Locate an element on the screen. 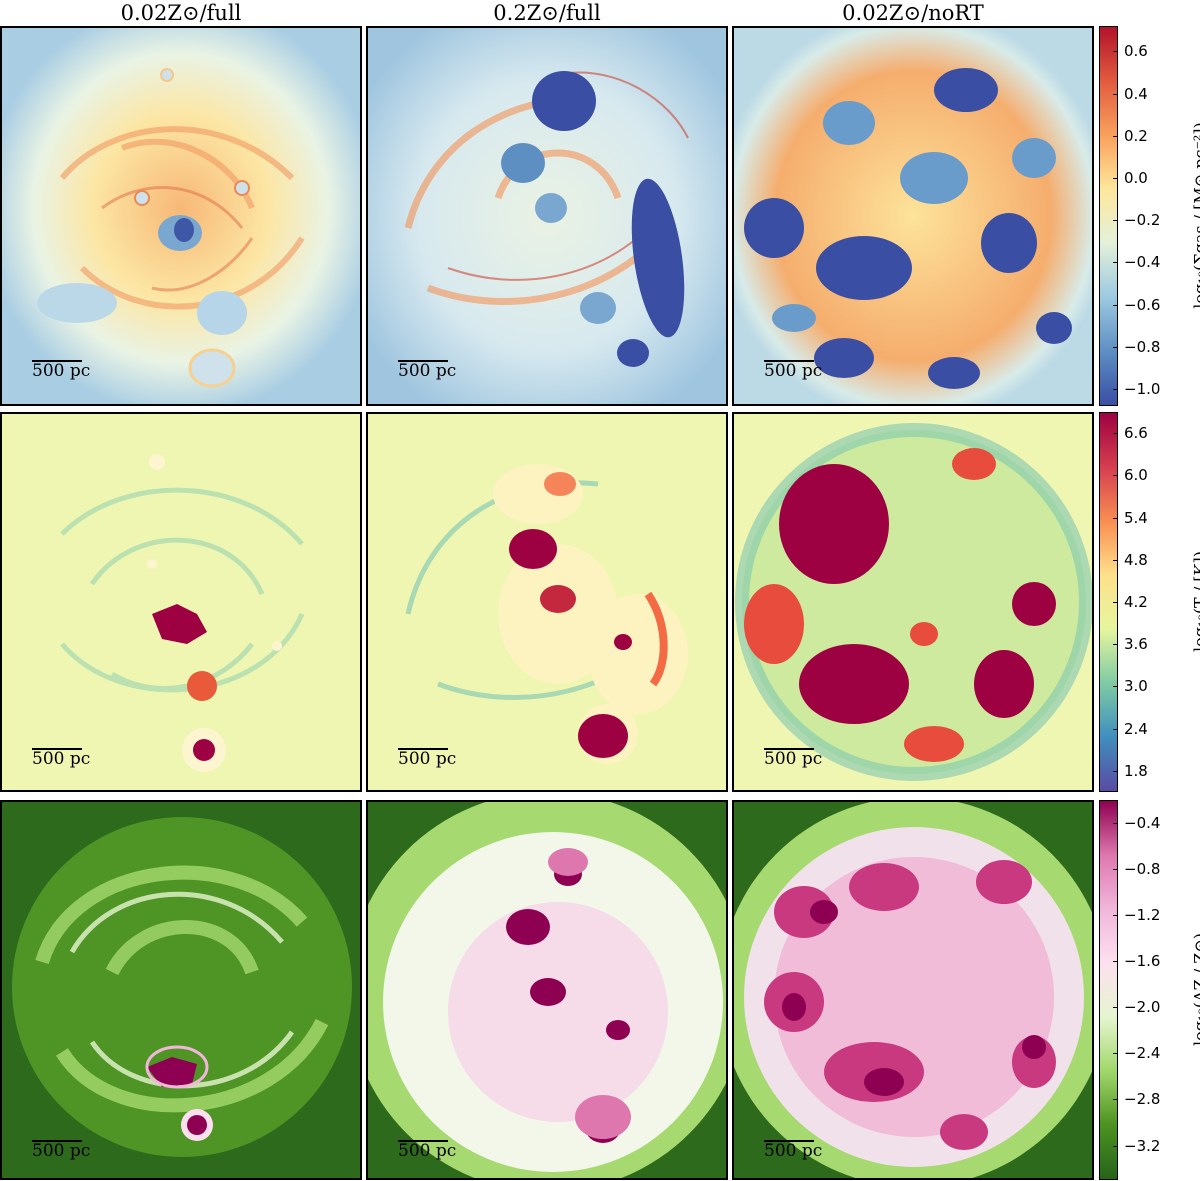  colorbar-tick-label: 6.0 is located at coordinates (1136, 475).